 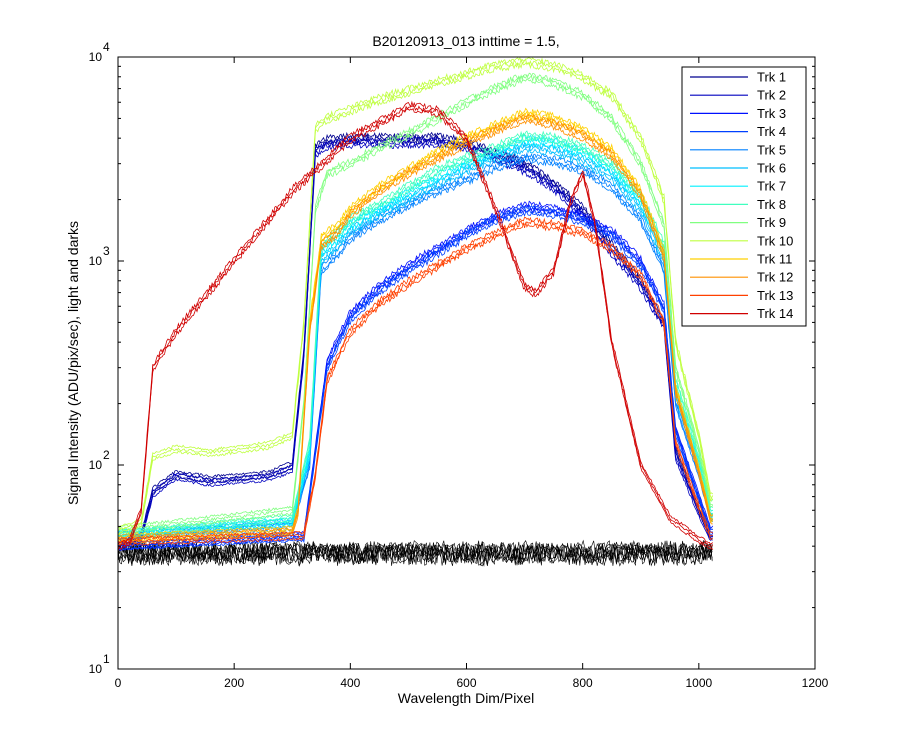 I want to click on legend-label: Trk 8, so click(x=771, y=204).